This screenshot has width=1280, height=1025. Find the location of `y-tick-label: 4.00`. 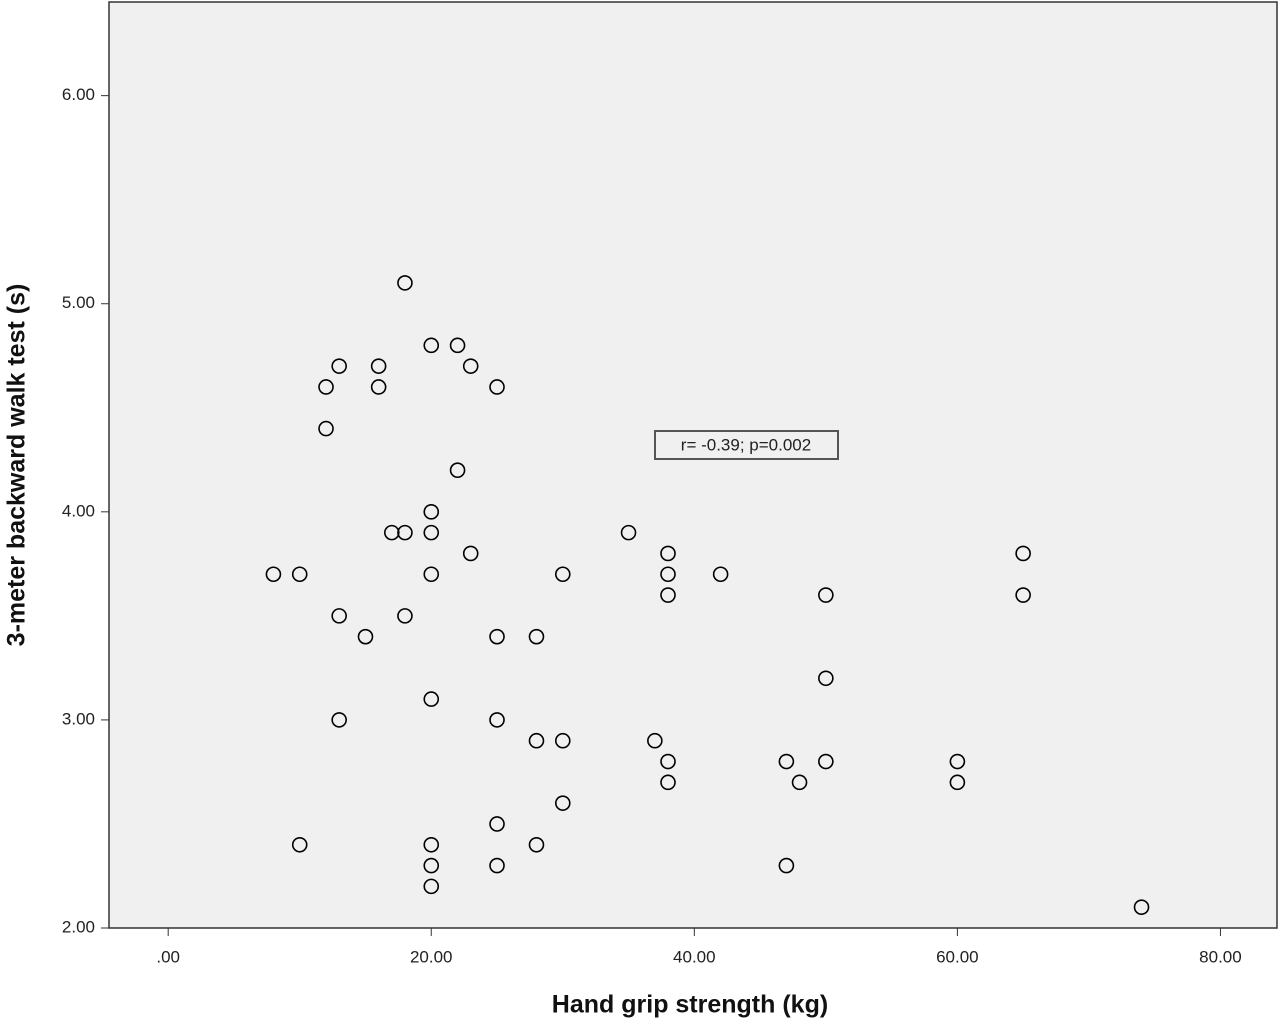

y-tick-label: 4.00 is located at coordinates (78, 510).